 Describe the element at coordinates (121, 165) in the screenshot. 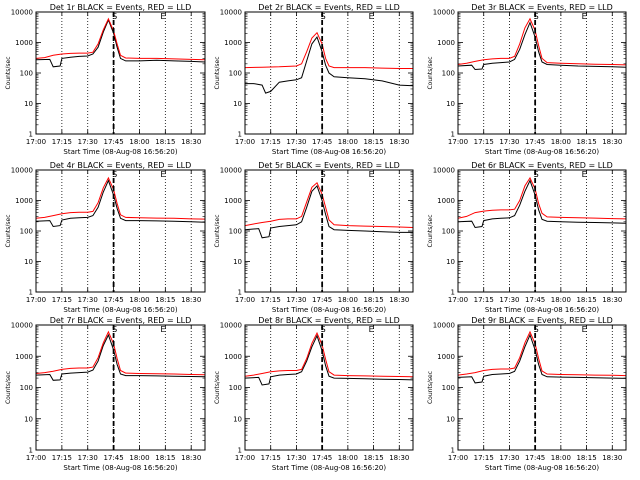

I see `chart-title: Det 4r BLACK = Events, RED = LLD` at that location.